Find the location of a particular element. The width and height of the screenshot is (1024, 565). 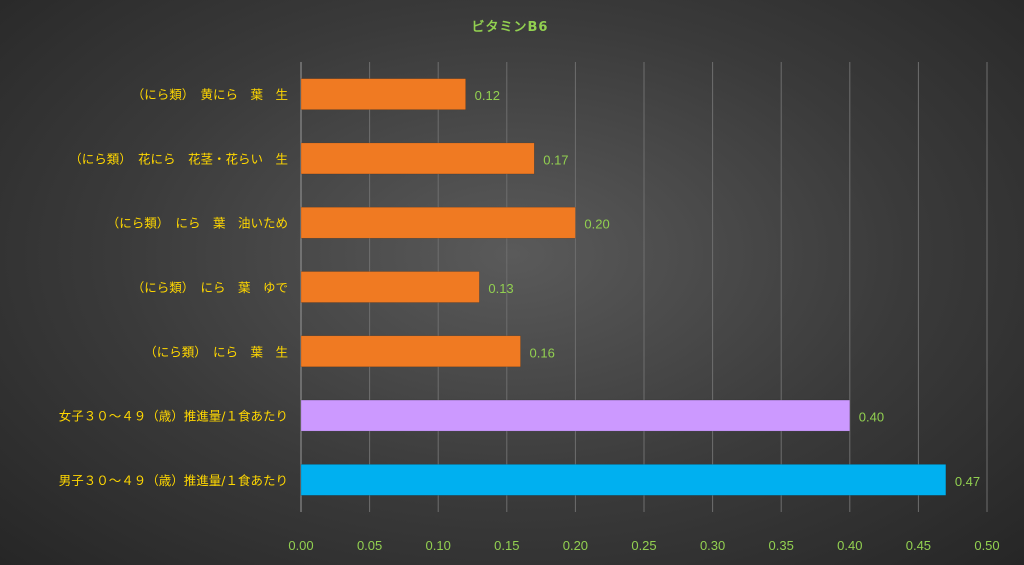

category-label: （にら類） 黄にら 葉 生 is located at coordinates (210, 94).